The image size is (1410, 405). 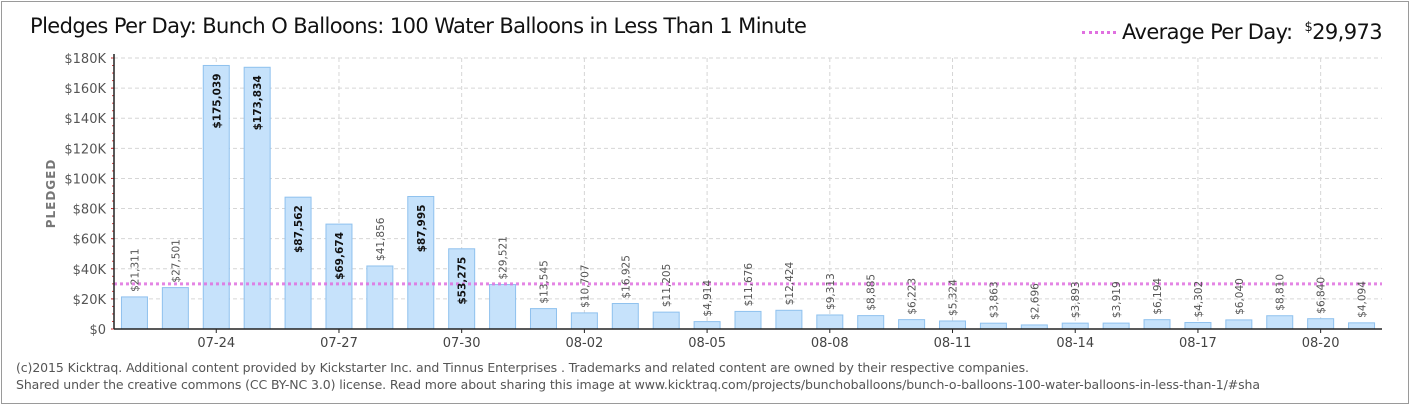 I want to click on y-tick-label: $160K, so click(x=85, y=89).